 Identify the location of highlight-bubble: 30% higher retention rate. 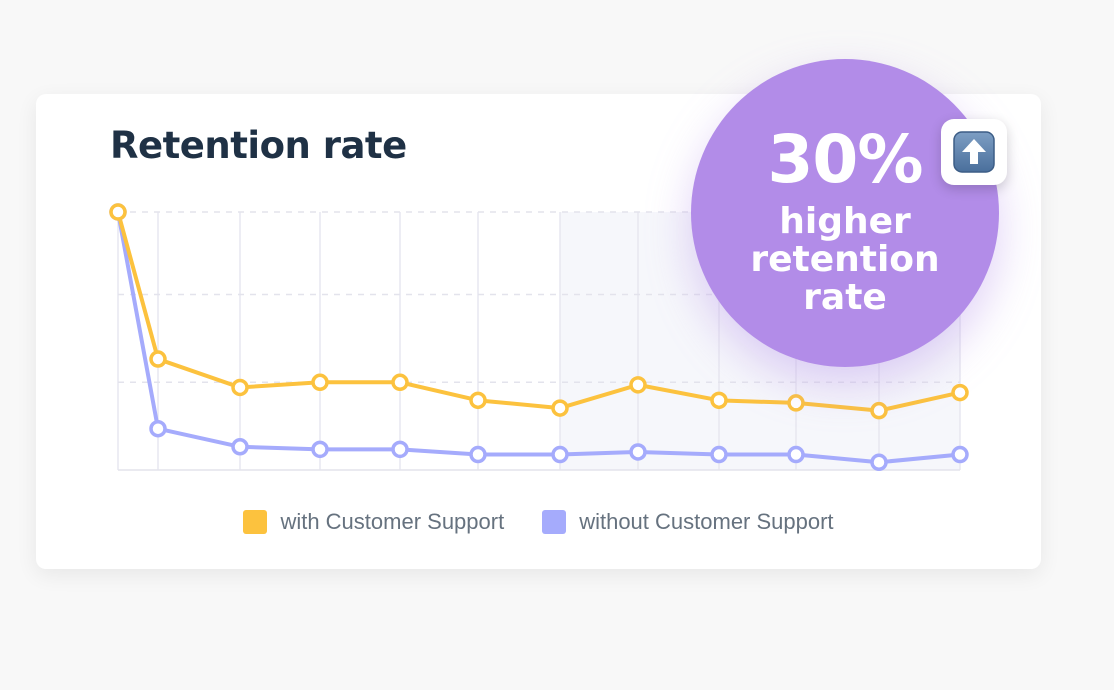
(845, 213).